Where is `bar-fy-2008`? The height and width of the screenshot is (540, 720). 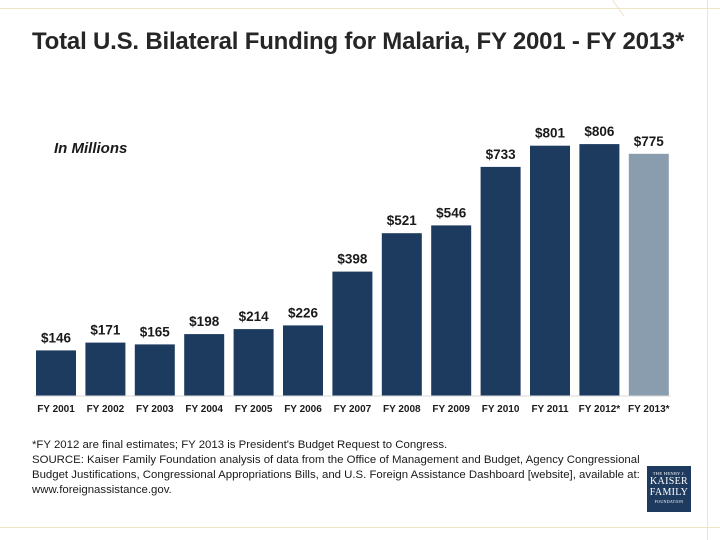
bar-fy-2008 is located at coordinates (401, 314).